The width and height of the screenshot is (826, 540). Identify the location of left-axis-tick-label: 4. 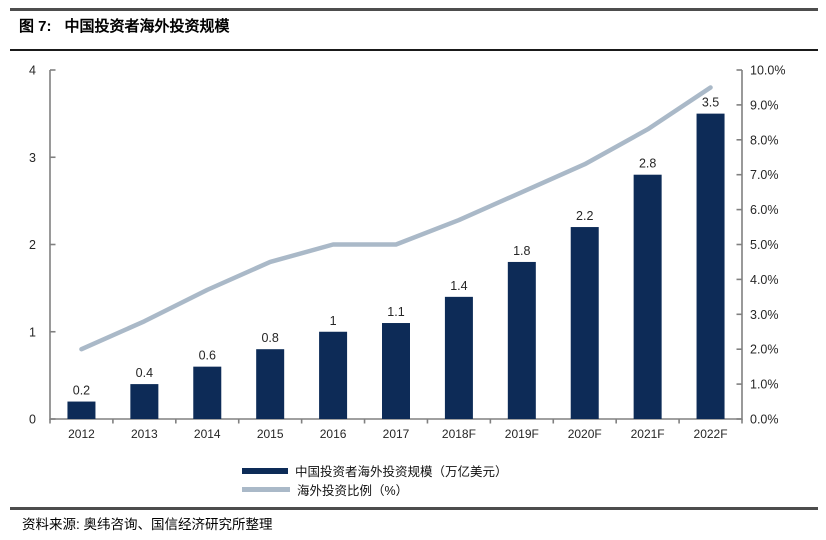
(32, 71).